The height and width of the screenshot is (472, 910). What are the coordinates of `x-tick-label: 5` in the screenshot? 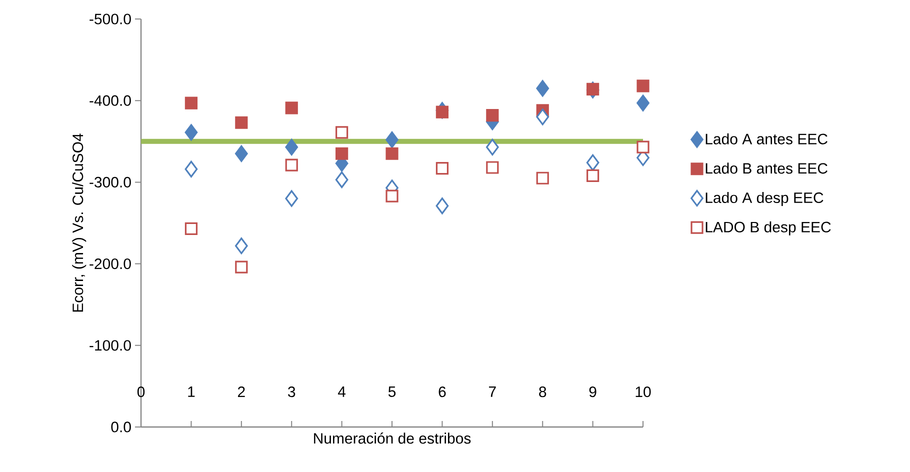 It's located at (392, 391).